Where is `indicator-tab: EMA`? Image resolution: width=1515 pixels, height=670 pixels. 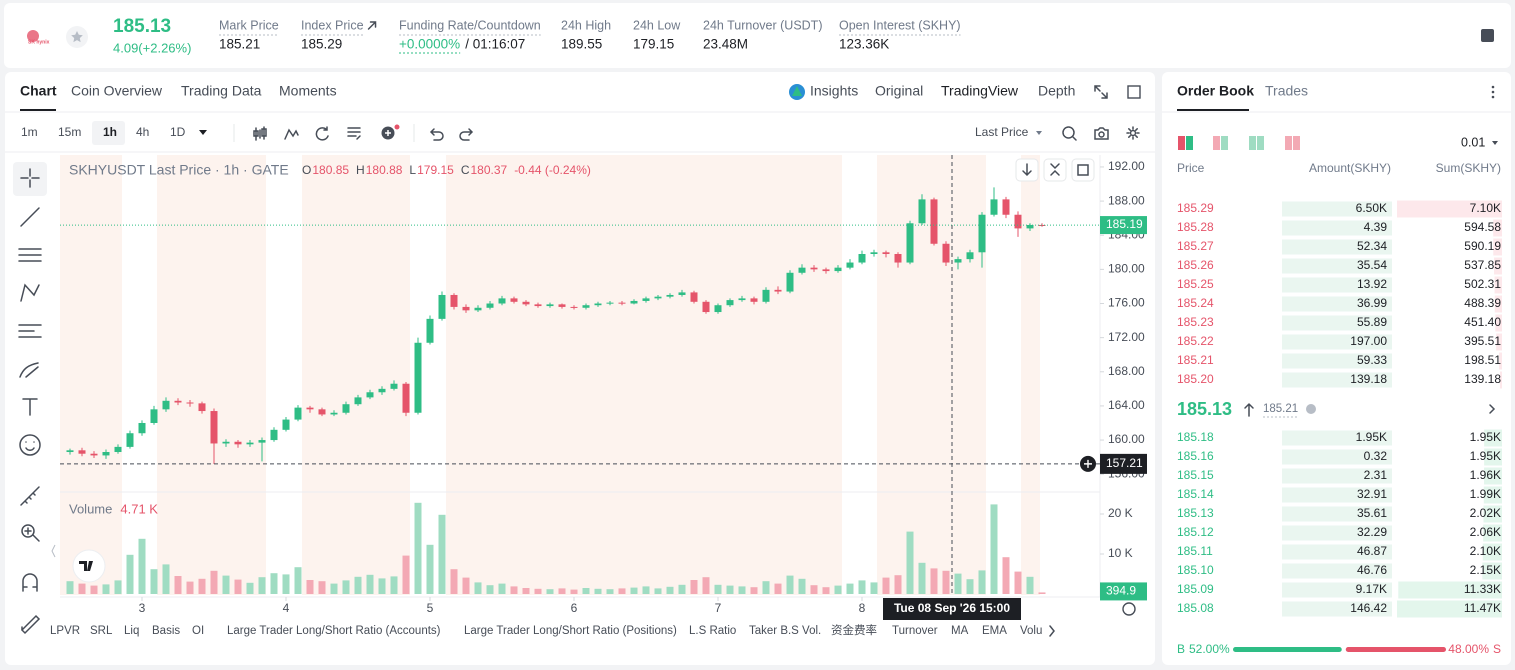
indicator-tab: EMA is located at coordinates (994, 631).